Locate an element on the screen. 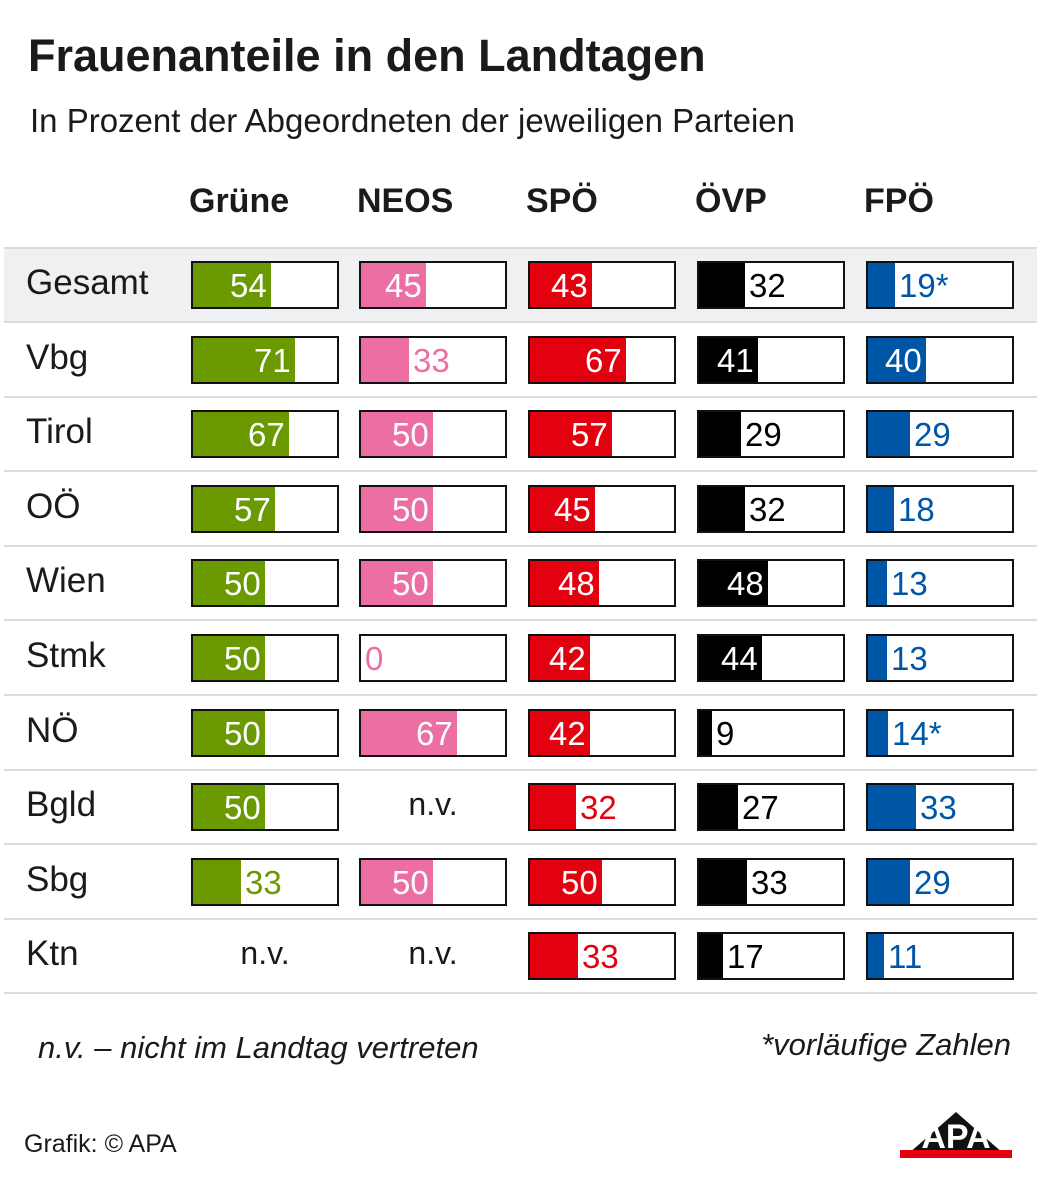 Image resolution: width=1041 pixels, height=1182 pixels. bar-cell: 11 is located at coordinates (940, 956).